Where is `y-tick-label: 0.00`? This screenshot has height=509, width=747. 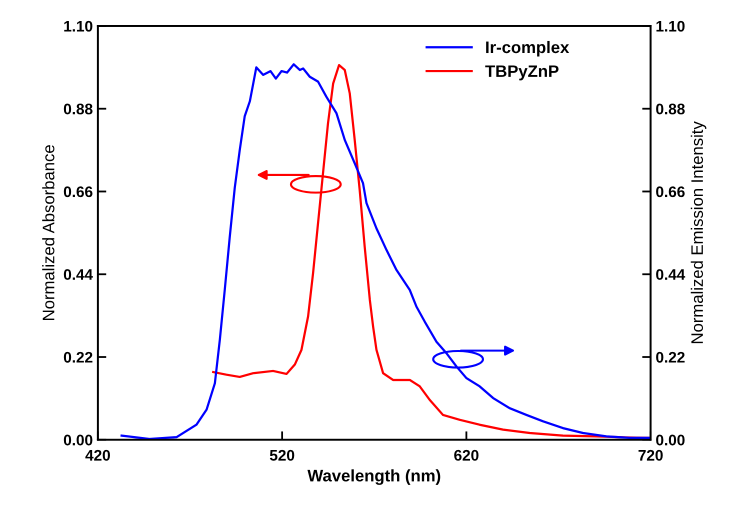
y-tick-label: 0.00 is located at coordinates (78, 440).